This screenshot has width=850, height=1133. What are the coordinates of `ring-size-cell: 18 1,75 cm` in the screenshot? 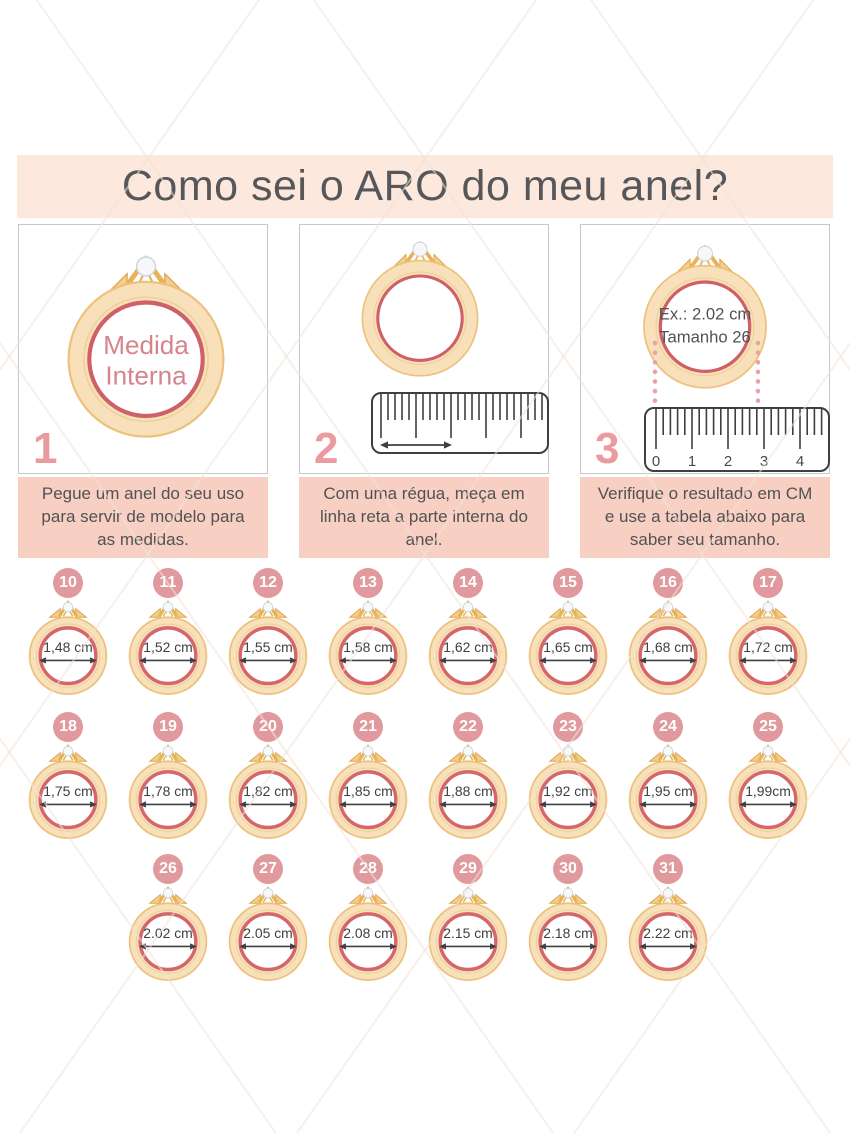 It's located at (68, 776).